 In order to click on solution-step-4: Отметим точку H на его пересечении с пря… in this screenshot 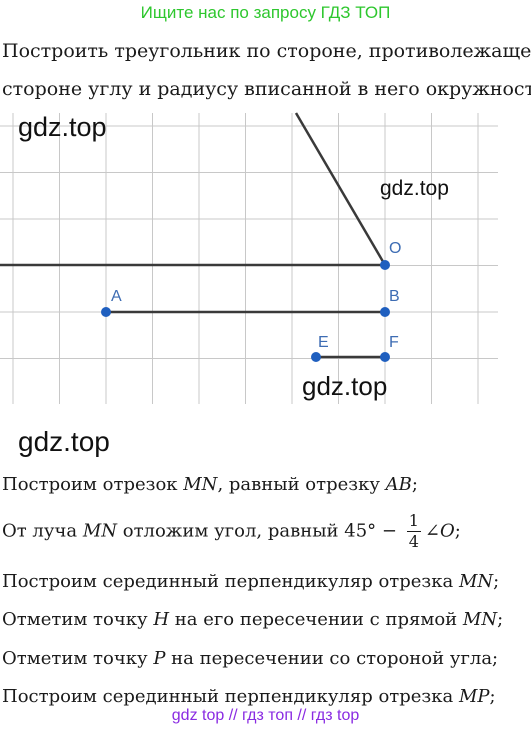, I will do `click(253, 619)`.